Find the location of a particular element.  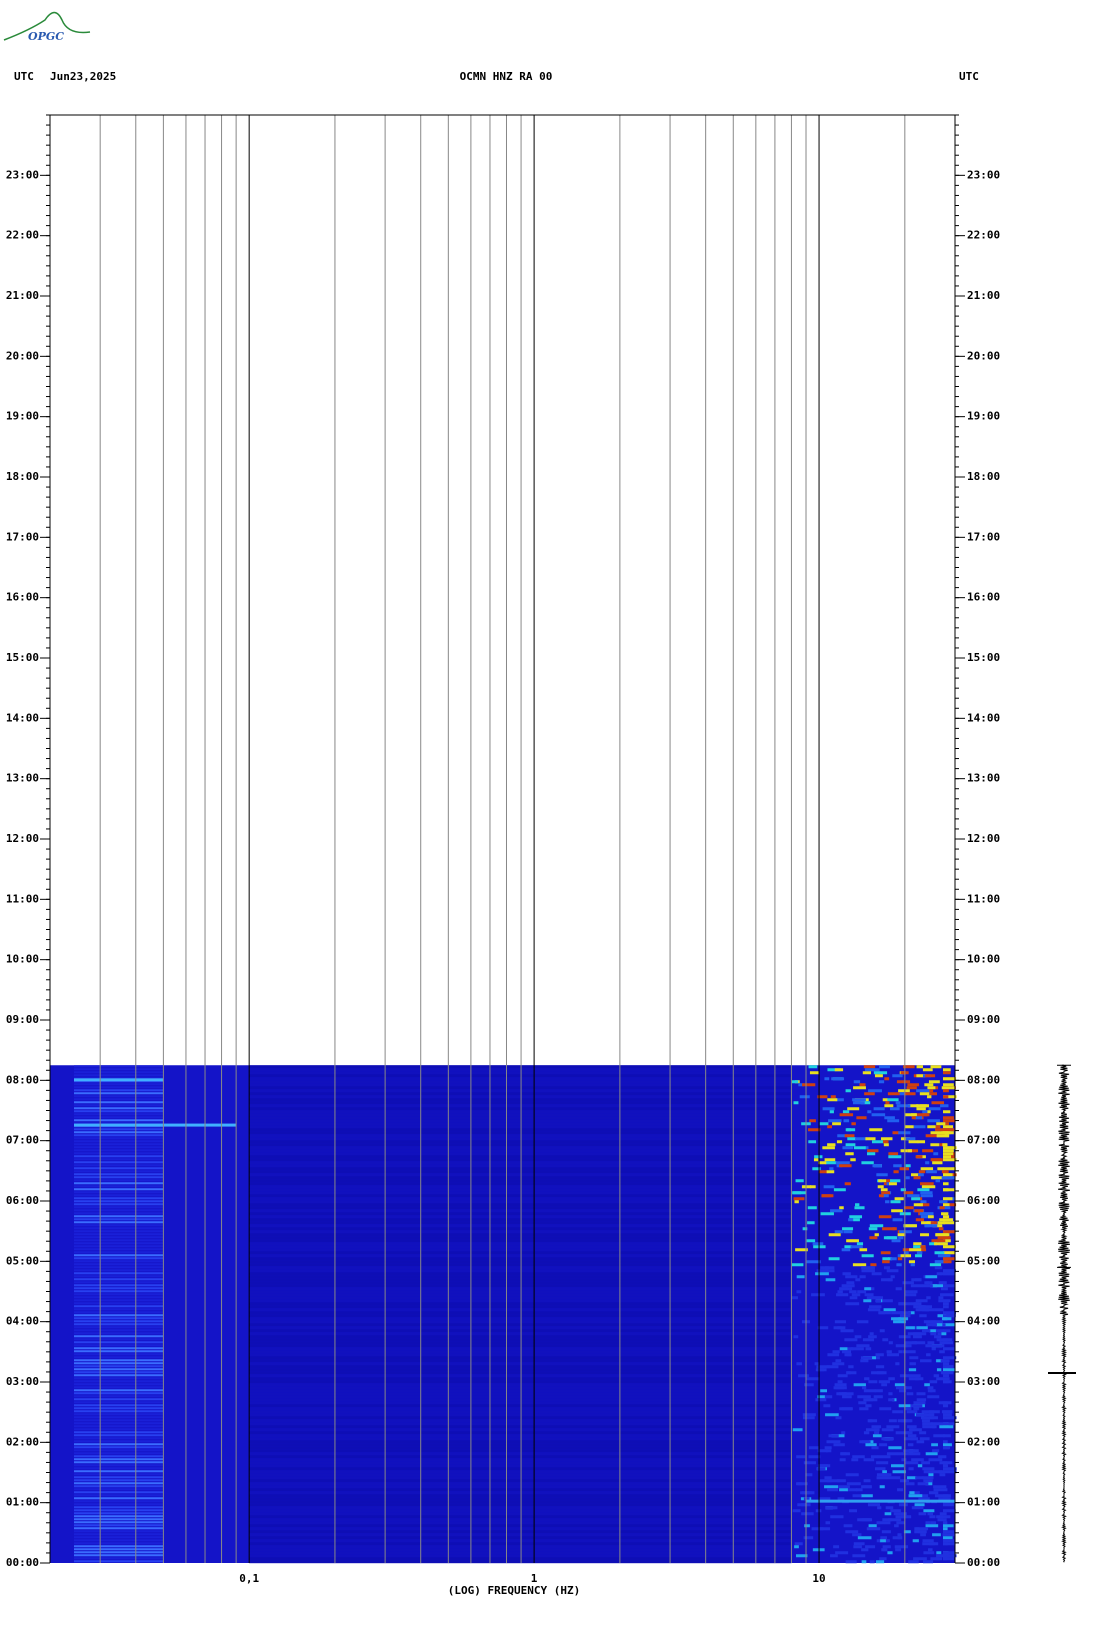

y-tick-label: 12:00 is located at coordinates (983, 838).